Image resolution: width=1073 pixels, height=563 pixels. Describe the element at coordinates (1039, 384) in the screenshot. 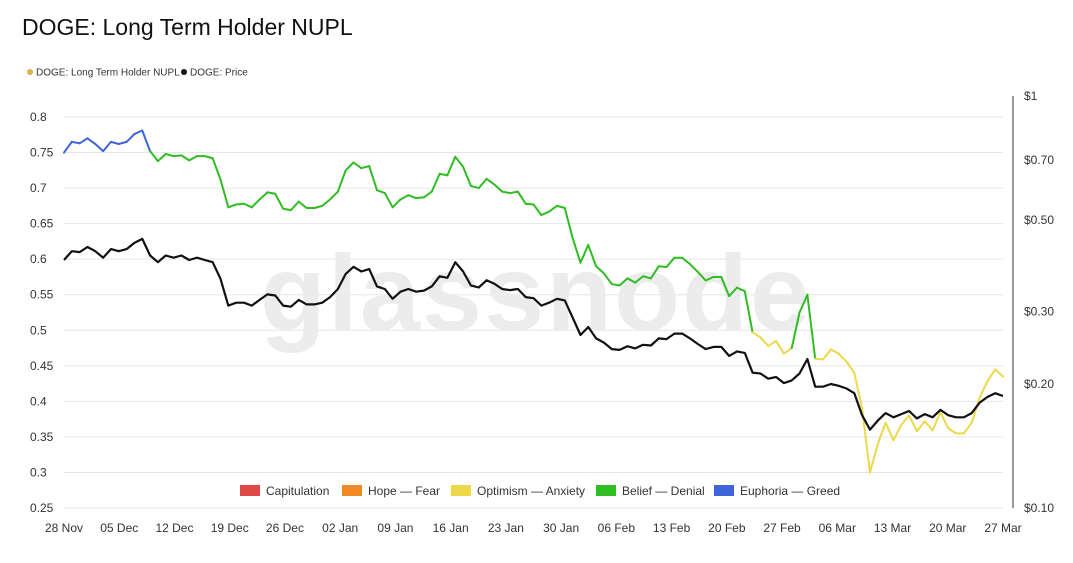

I see `y-right-tick-label: $0.20` at that location.